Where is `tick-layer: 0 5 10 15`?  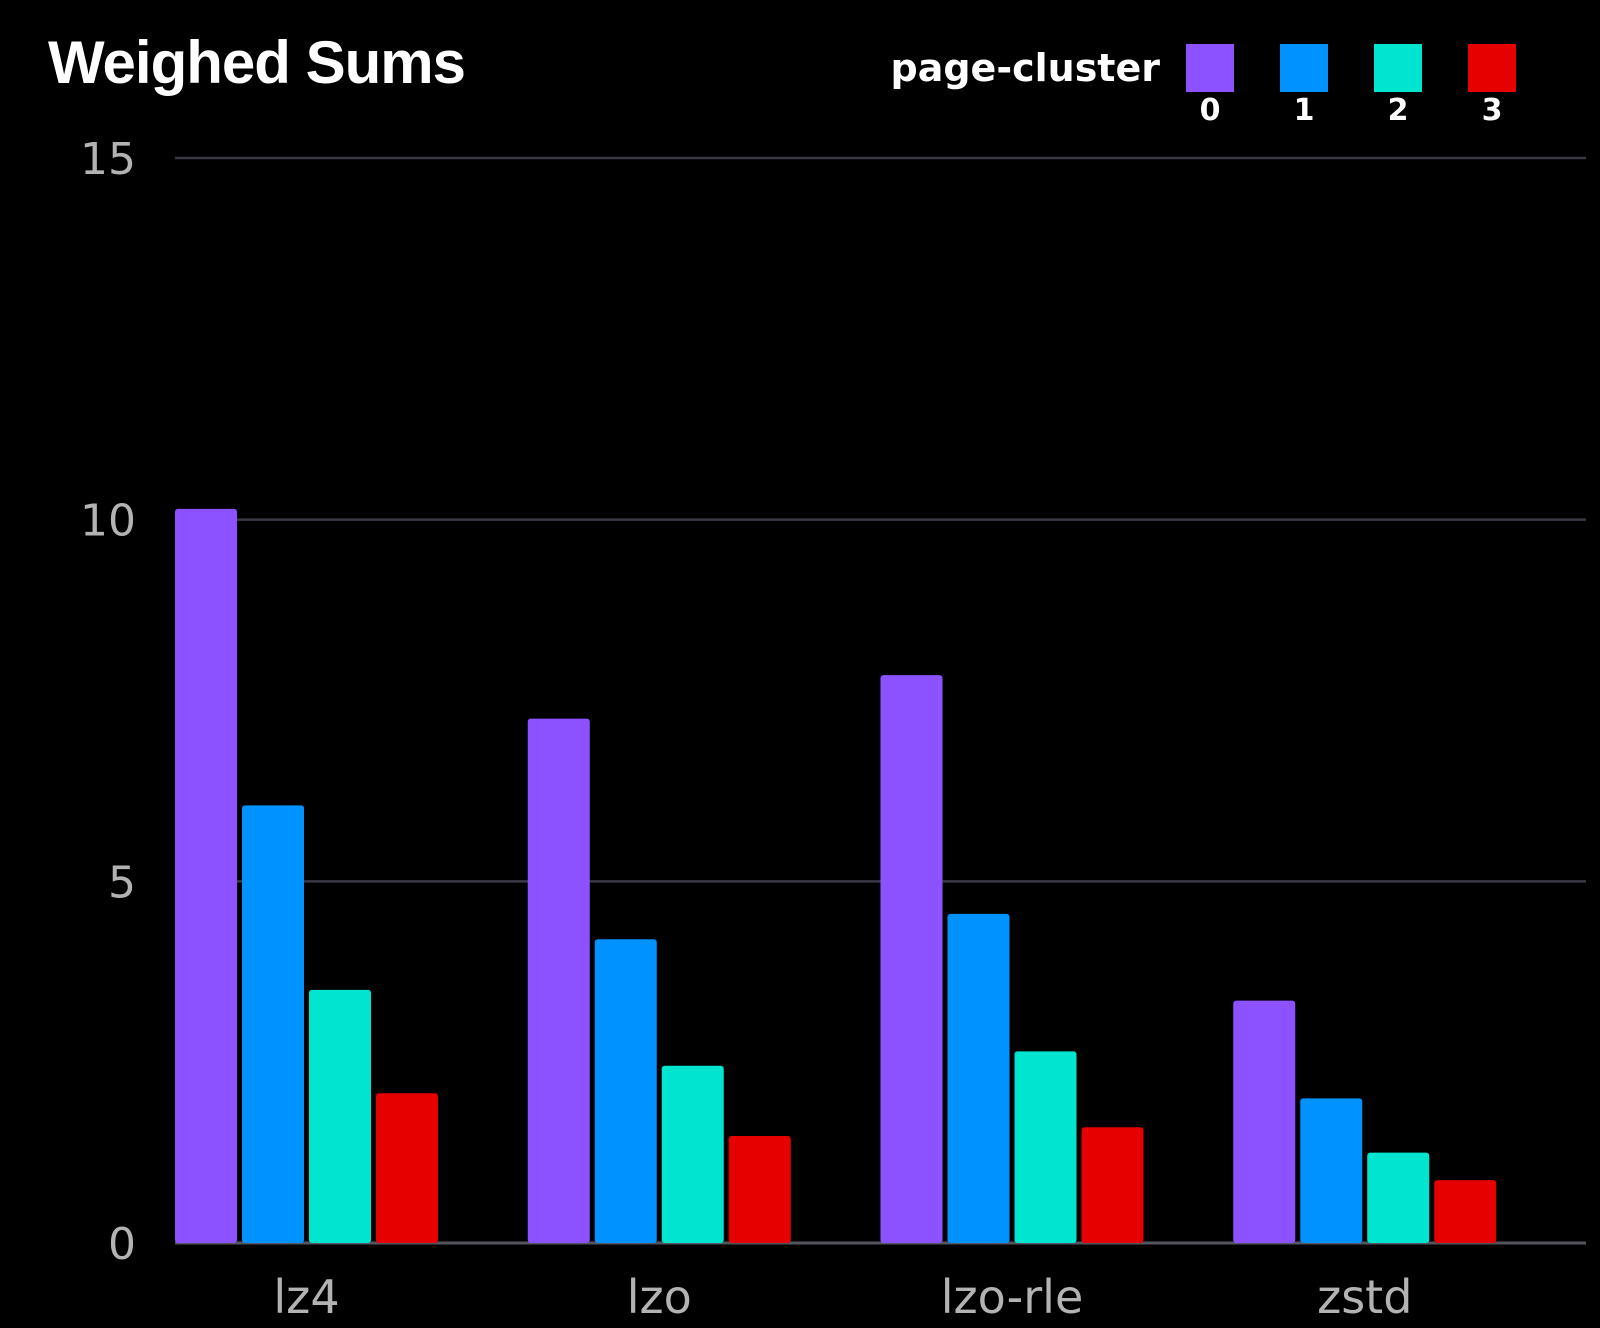
tick-layer: 0 5 10 15 is located at coordinates (108, 702).